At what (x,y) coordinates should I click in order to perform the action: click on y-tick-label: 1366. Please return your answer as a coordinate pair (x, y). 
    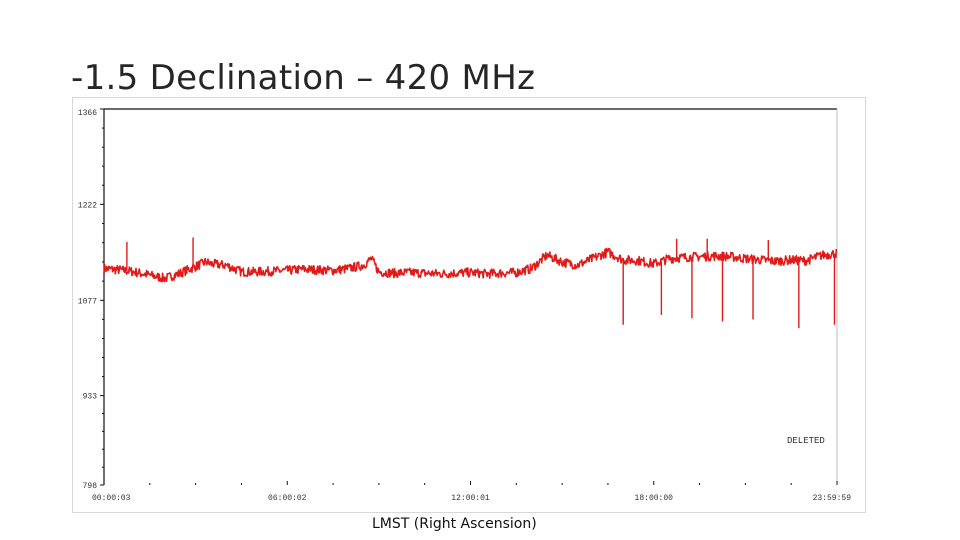
    Looking at the image, I should click on (87, 113).